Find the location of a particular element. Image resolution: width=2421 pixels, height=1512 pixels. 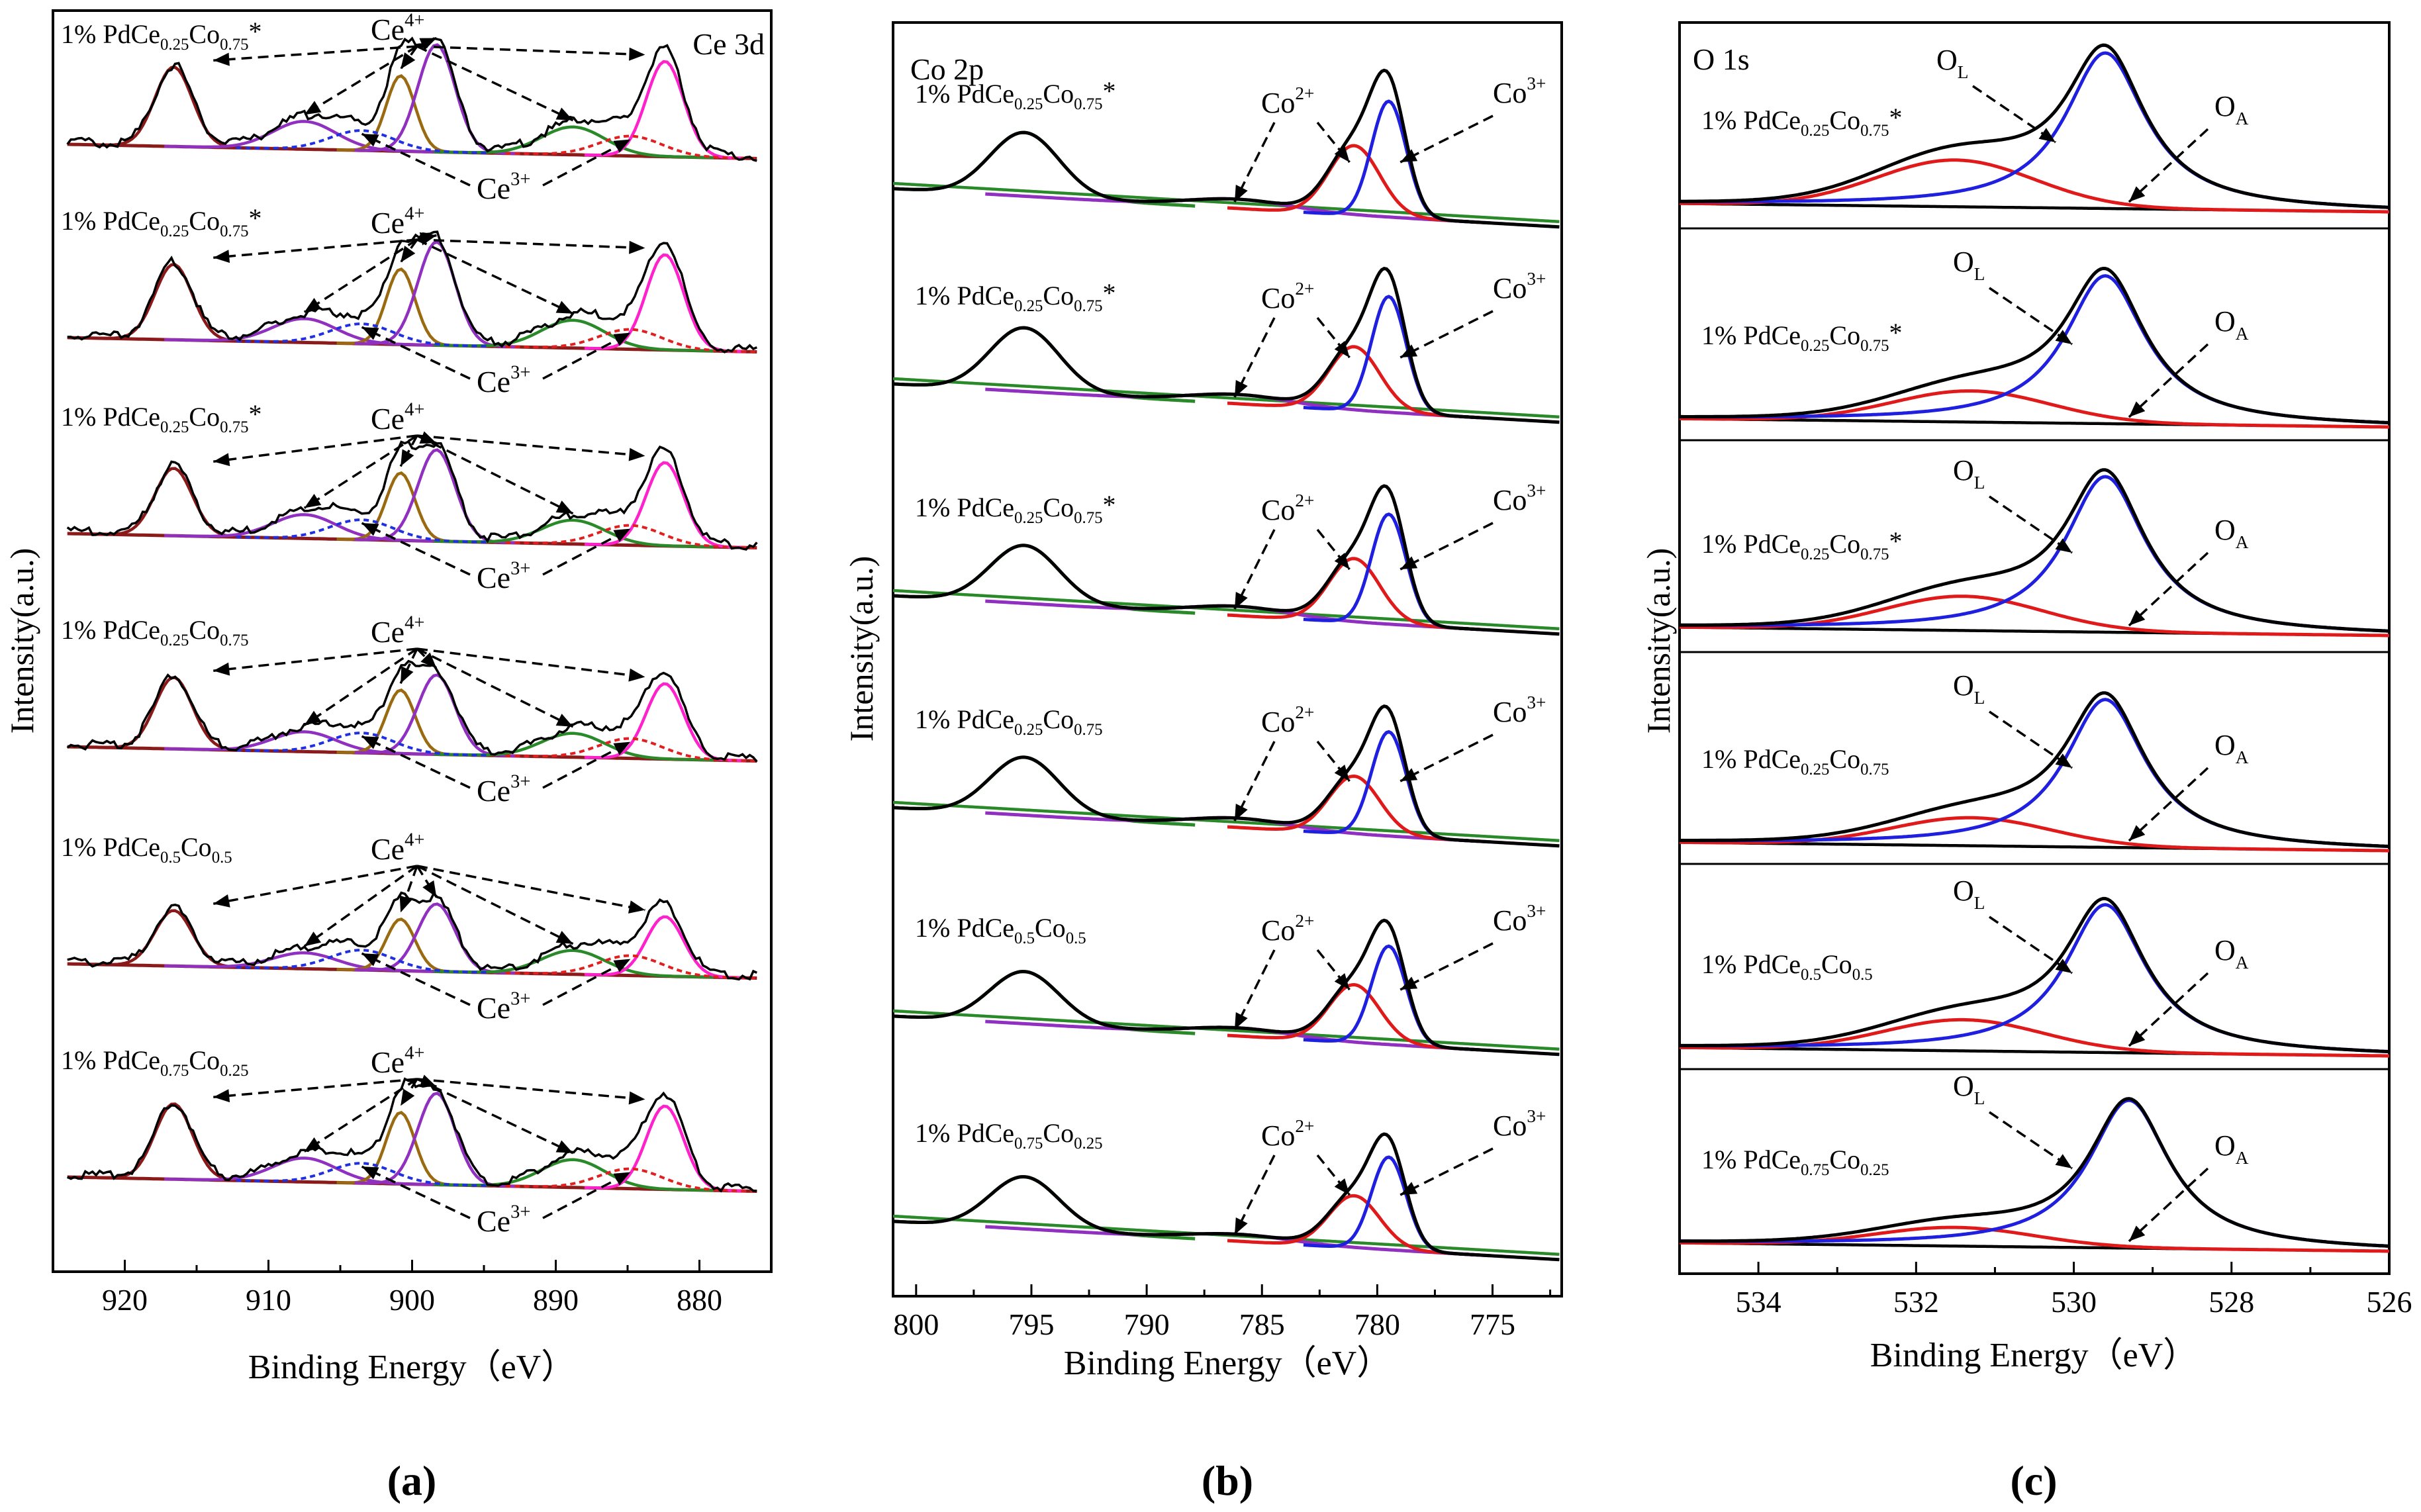

sample-label: 1% PdCe0.75Co0.25 is located at coordinates (1009, 1136).